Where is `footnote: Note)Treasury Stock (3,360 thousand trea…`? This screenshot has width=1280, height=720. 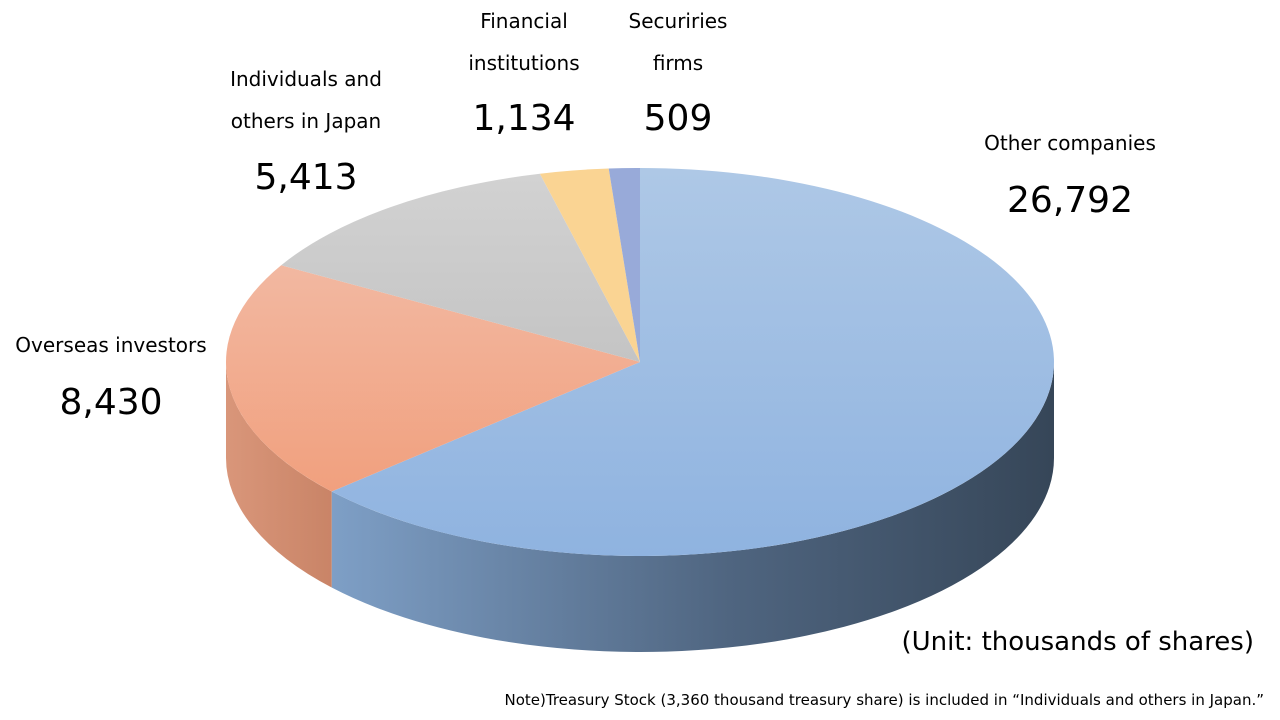
footnote: Note)Treasury Stock (3,360 thousand trea… is located at coordinates (884, 700).